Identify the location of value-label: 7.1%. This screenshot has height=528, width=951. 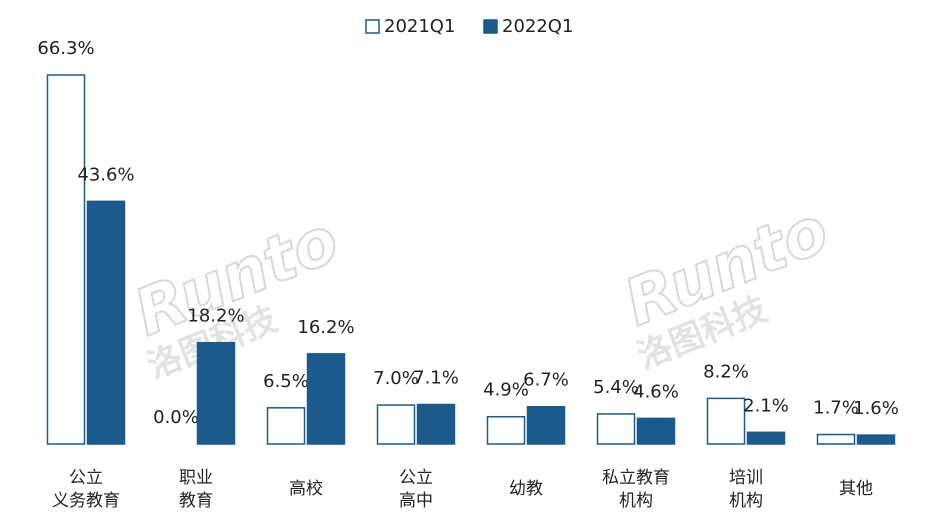
(436, 377).